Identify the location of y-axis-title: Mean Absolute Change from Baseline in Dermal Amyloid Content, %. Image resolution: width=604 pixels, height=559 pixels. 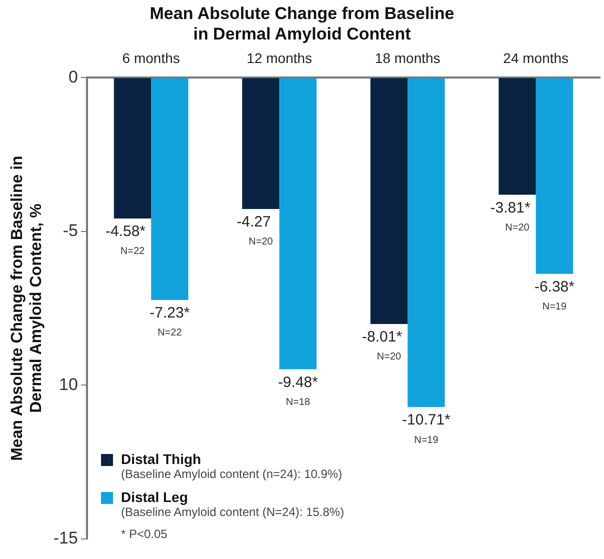
(27, 308).